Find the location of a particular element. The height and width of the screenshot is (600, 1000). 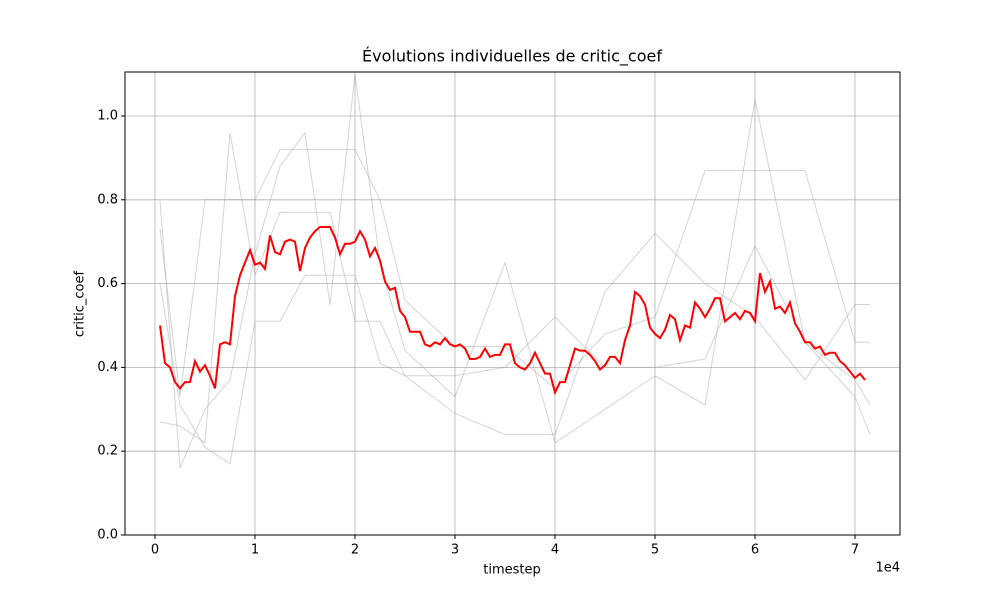

y-axis-label: critic_coef is located at coordinates (80, 304).